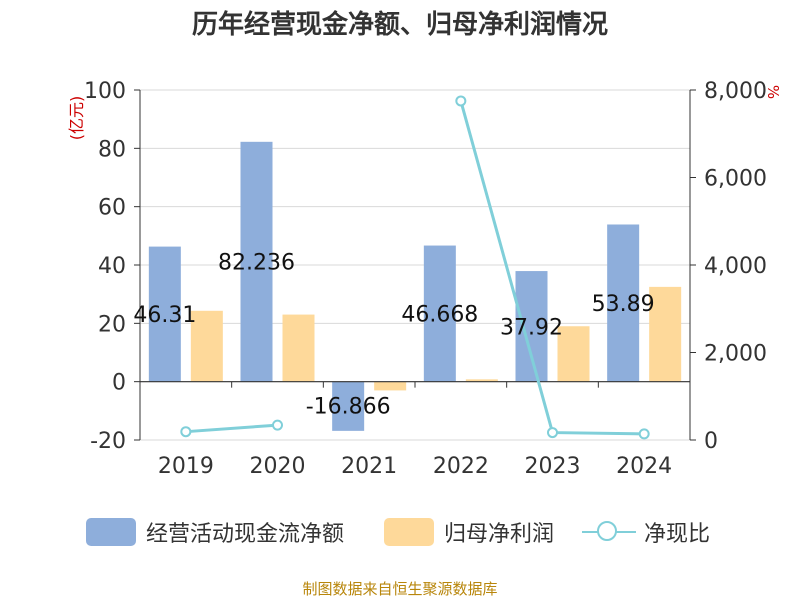  Describe the element at coordinates (278, 466) in the screenshot. I see `x-axis-tick-label: 2020` at that location.